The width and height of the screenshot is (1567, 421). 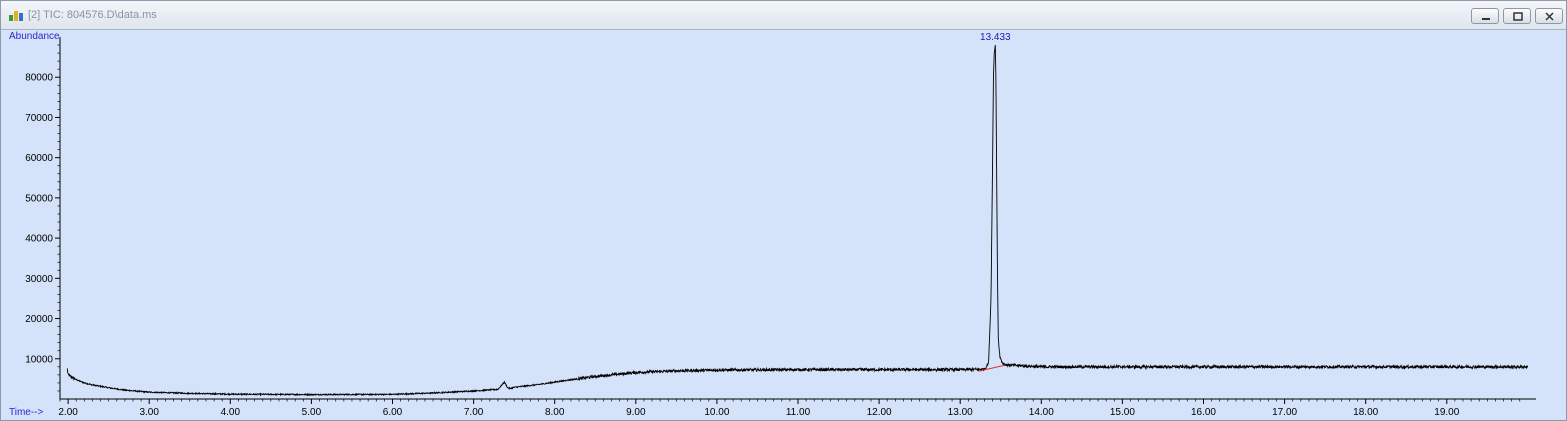 I want to click on restore-button, so click(x=1517, y=16).